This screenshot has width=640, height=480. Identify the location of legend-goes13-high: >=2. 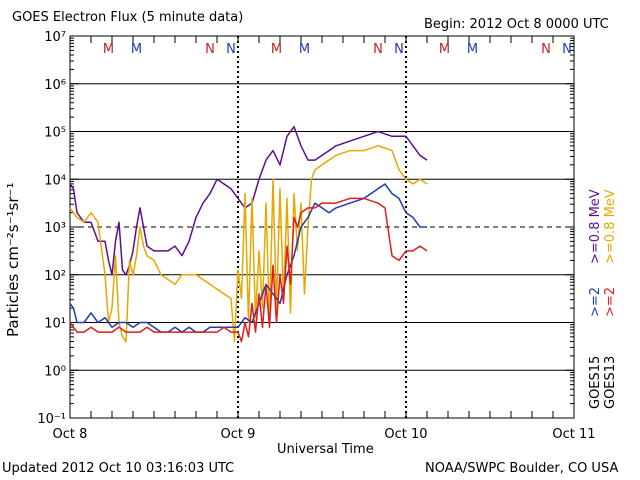
(610, 301).